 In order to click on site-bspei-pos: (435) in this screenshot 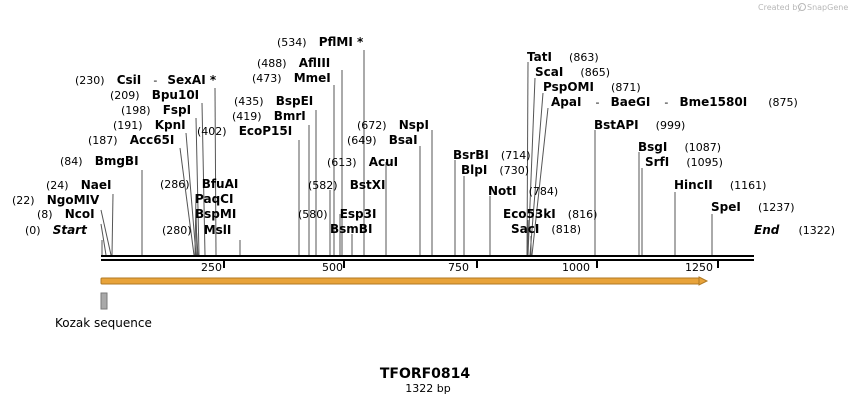, I will do `click(249, 101)`.